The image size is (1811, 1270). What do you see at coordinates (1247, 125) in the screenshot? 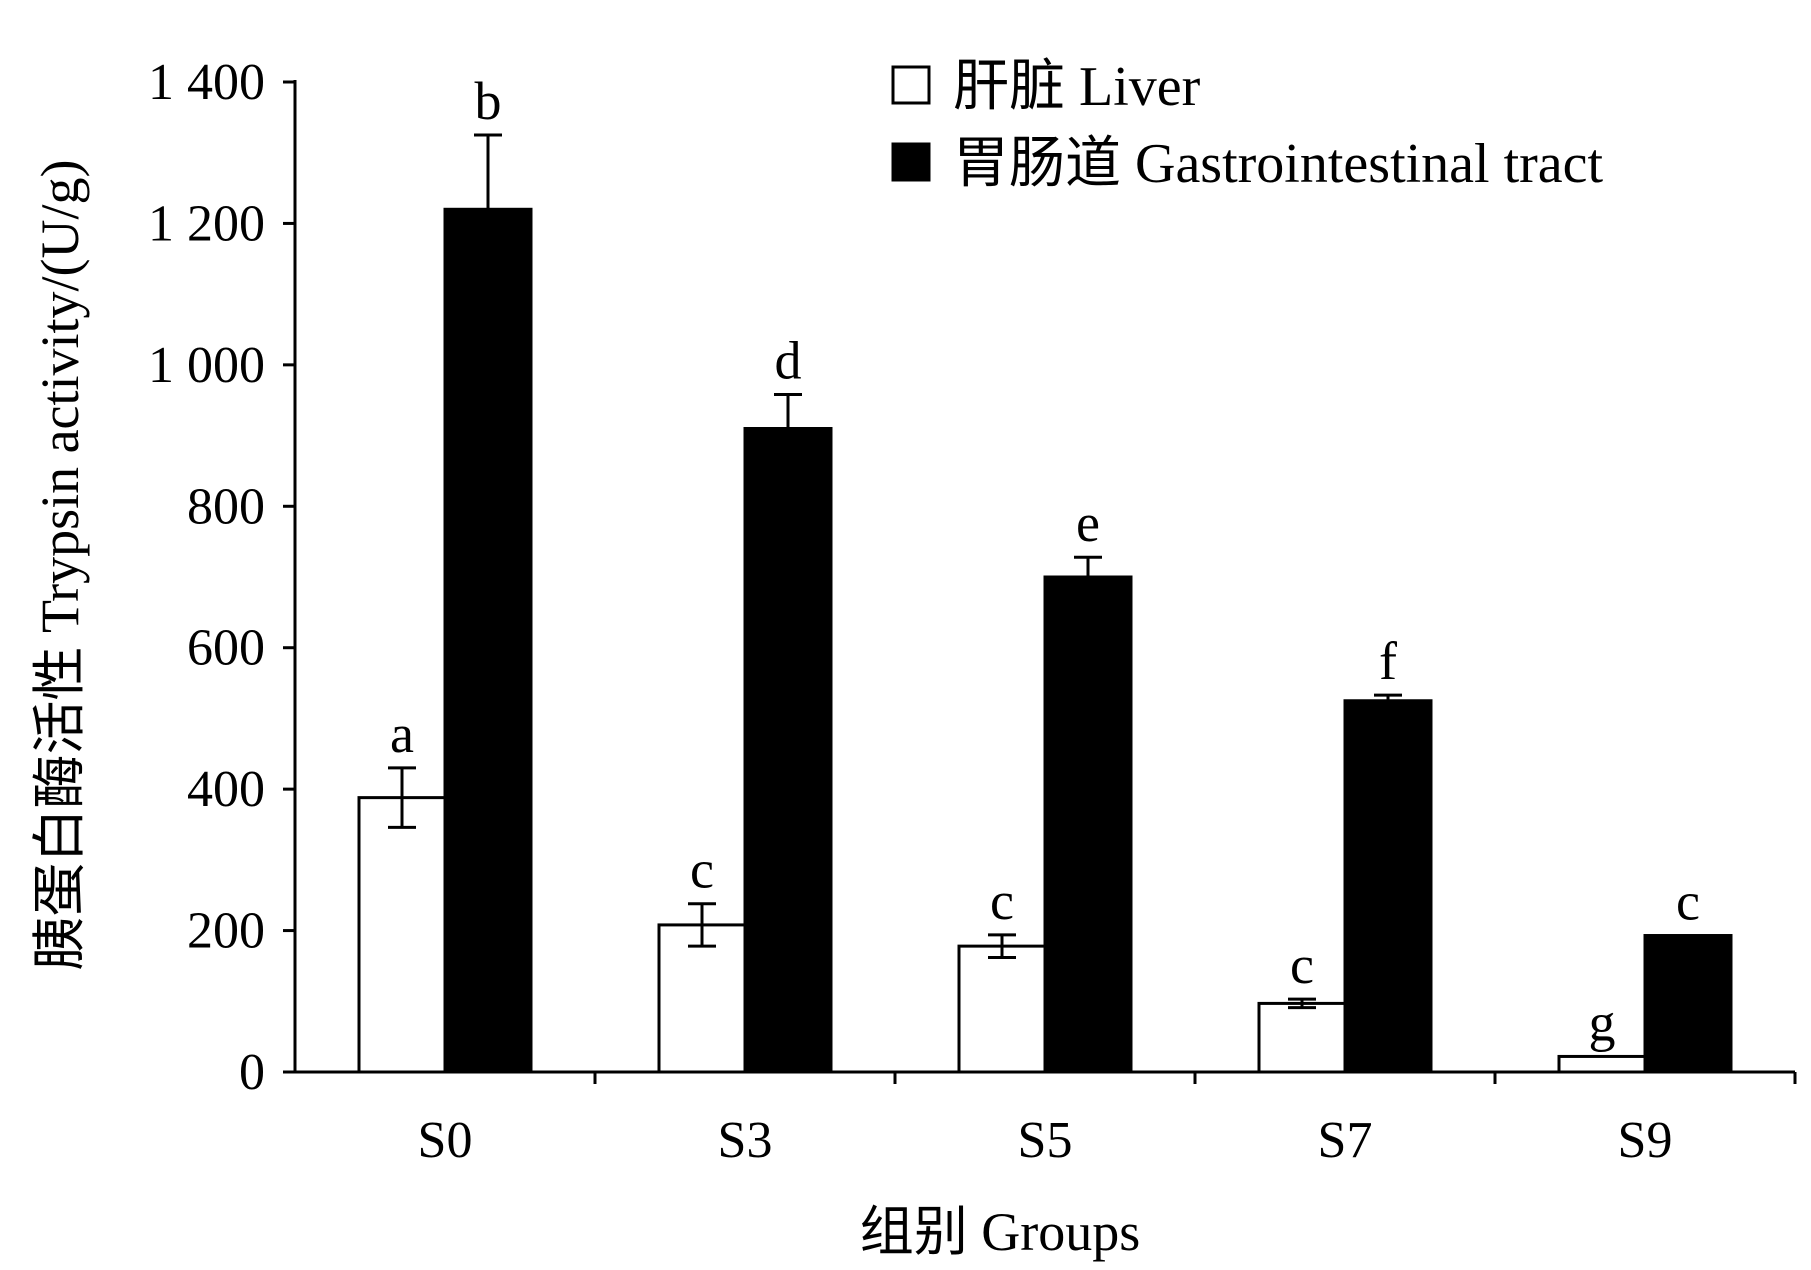
I see `legend: 肝脏 Liver 胃肠道 Gastrointestinal tract` at bounding box center [1247, 125].